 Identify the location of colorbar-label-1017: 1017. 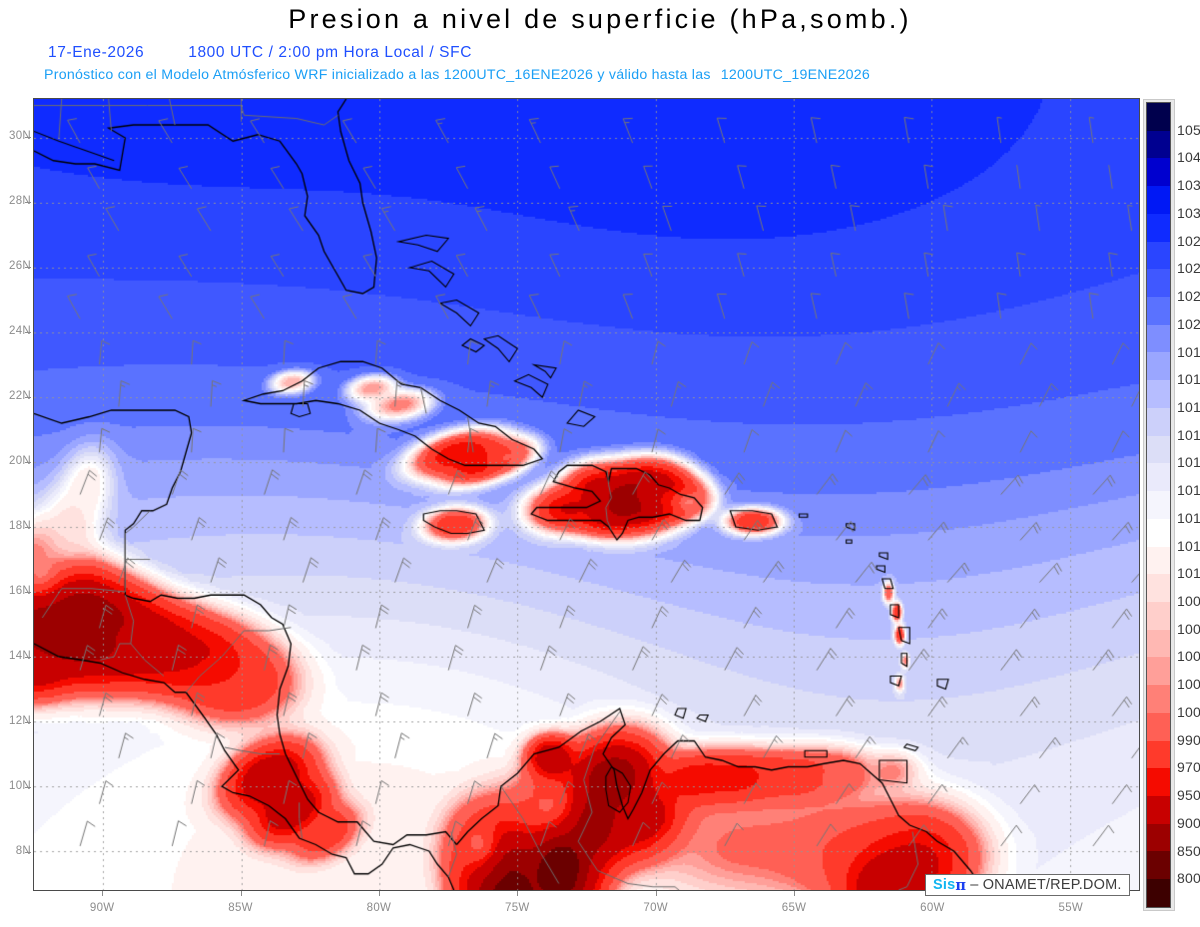
(1188, 406).